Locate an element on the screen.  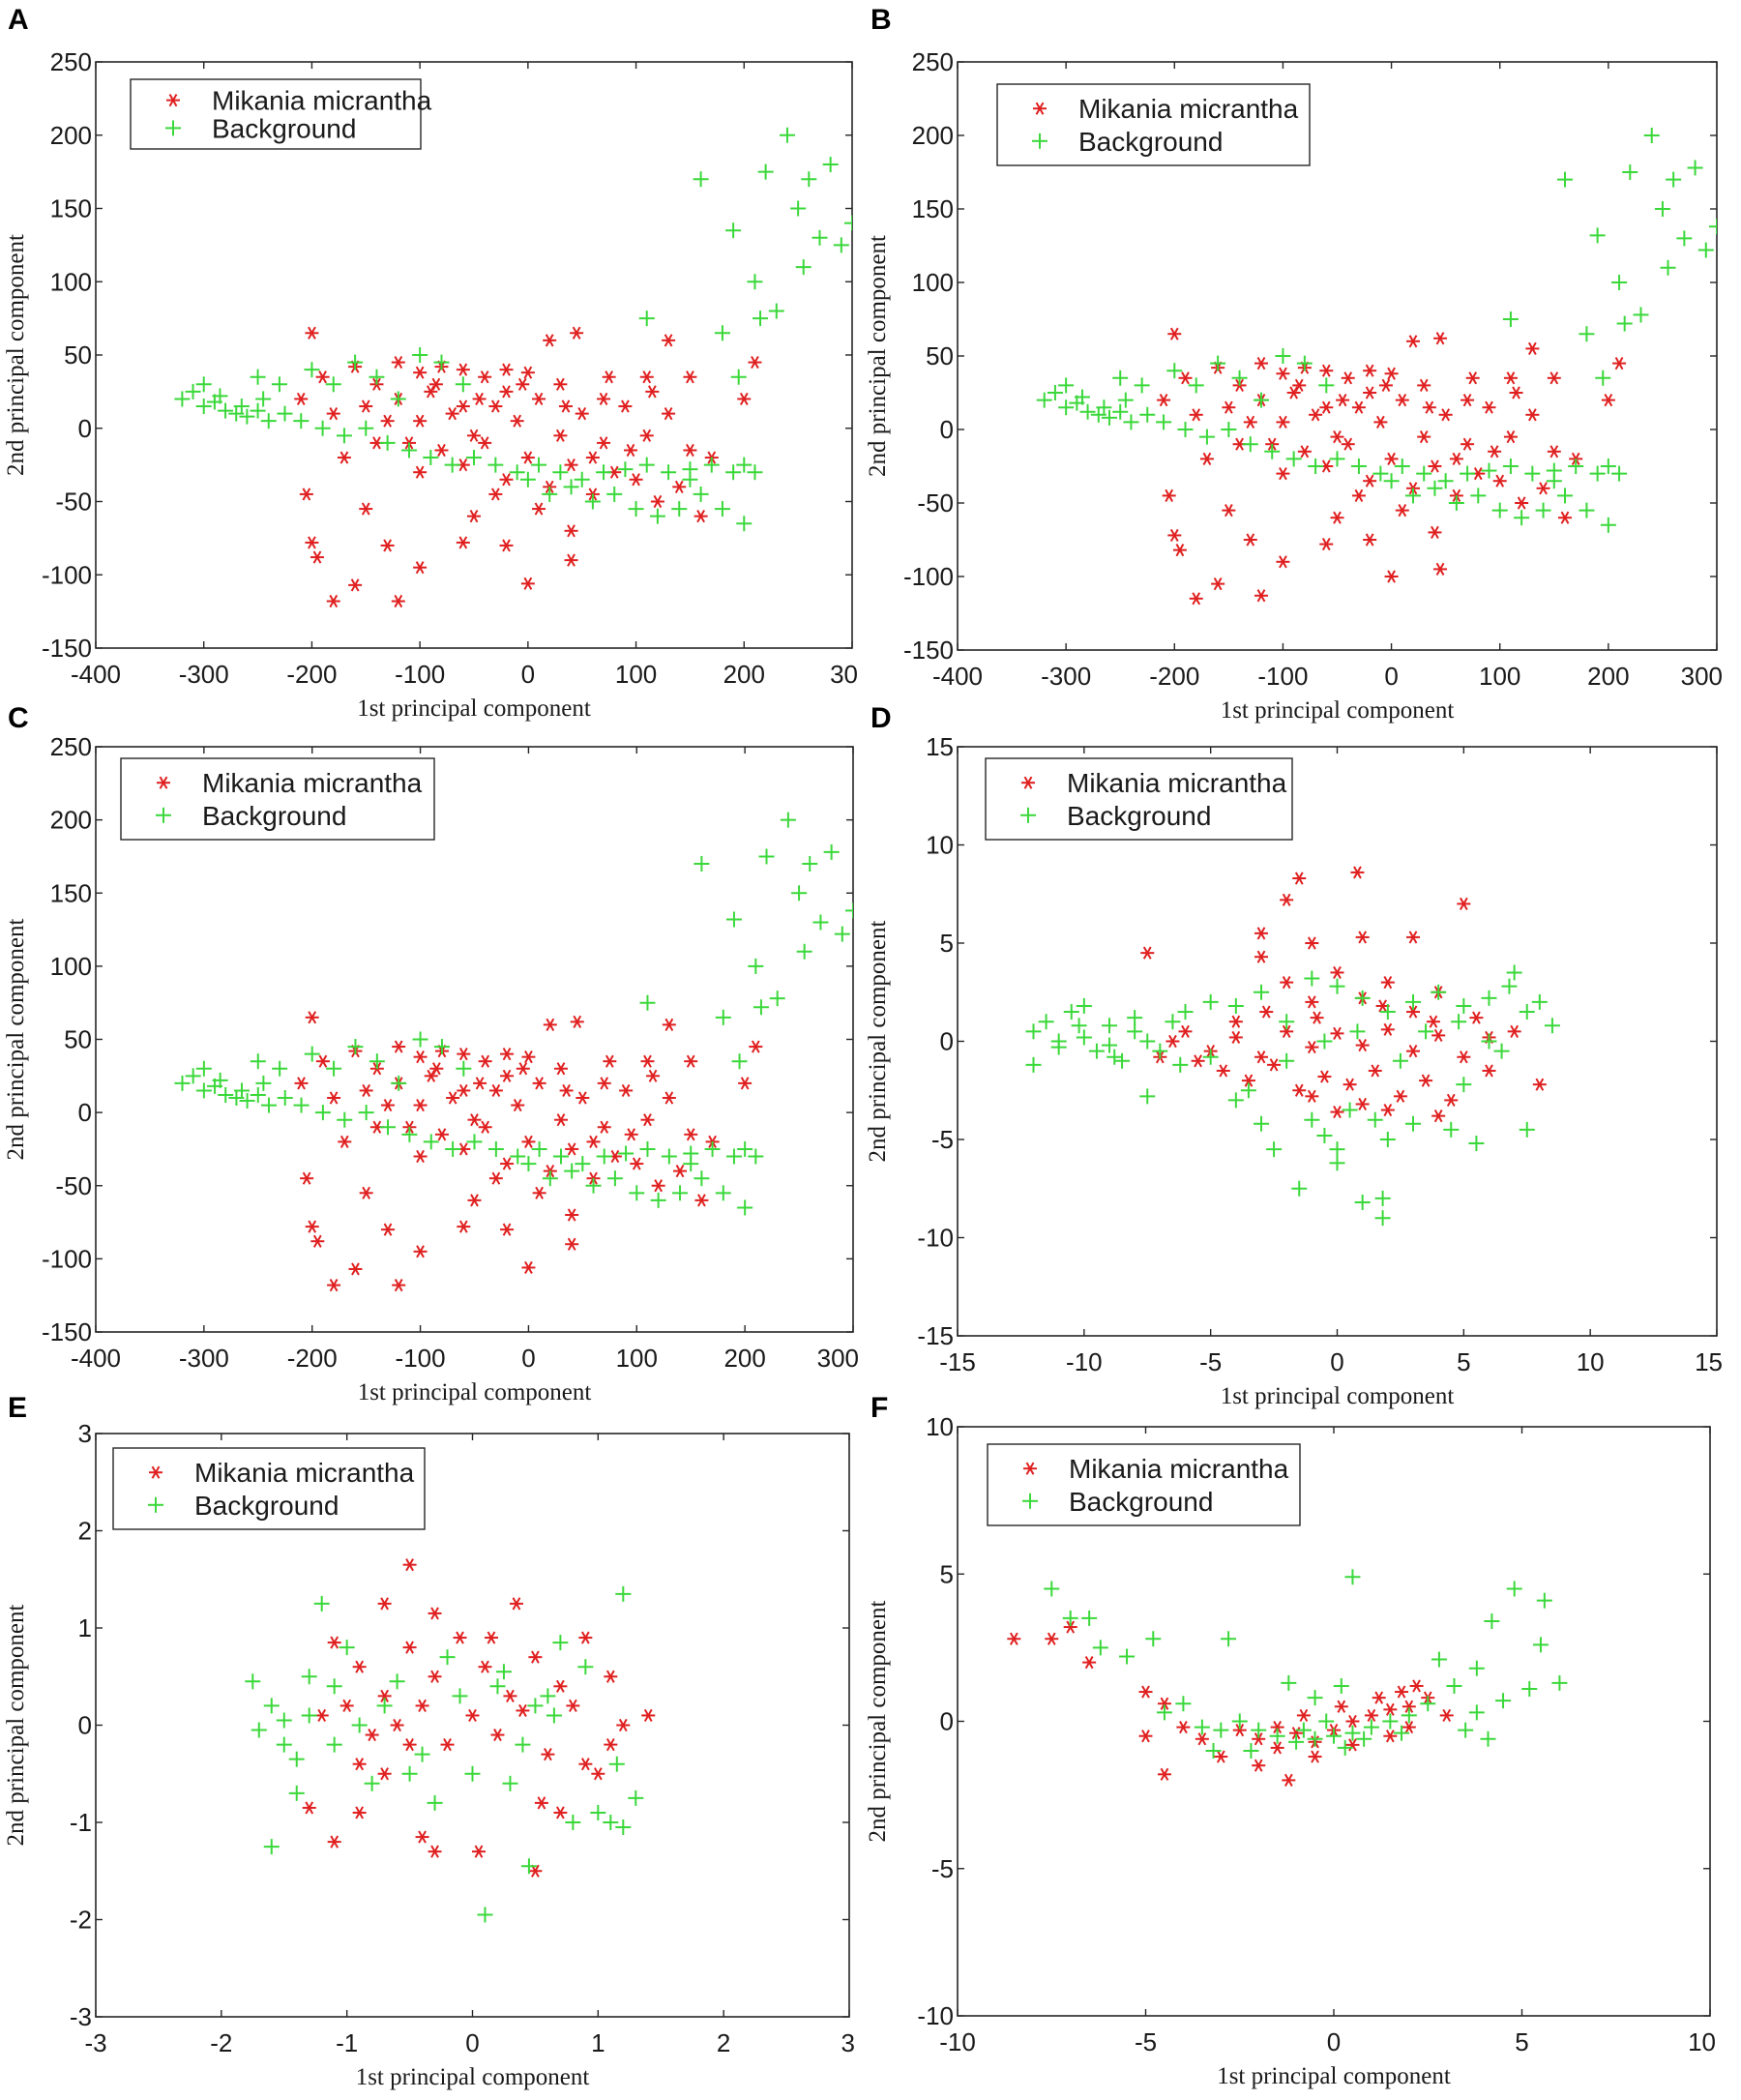
legend-background-marker is located at coordinates (163, 815).